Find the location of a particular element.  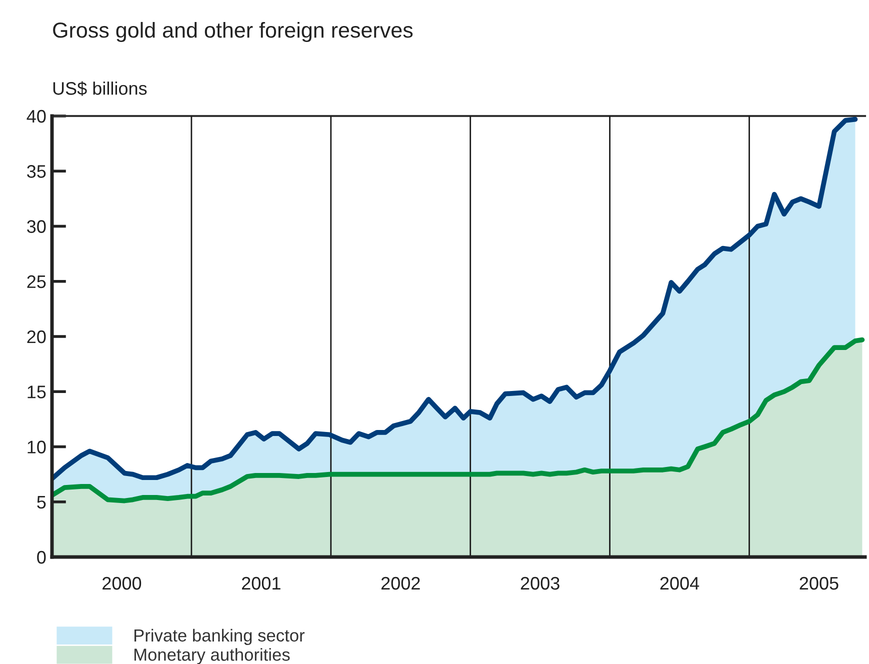

x-tick-label: 2001 is located at coordinates (261, 583).